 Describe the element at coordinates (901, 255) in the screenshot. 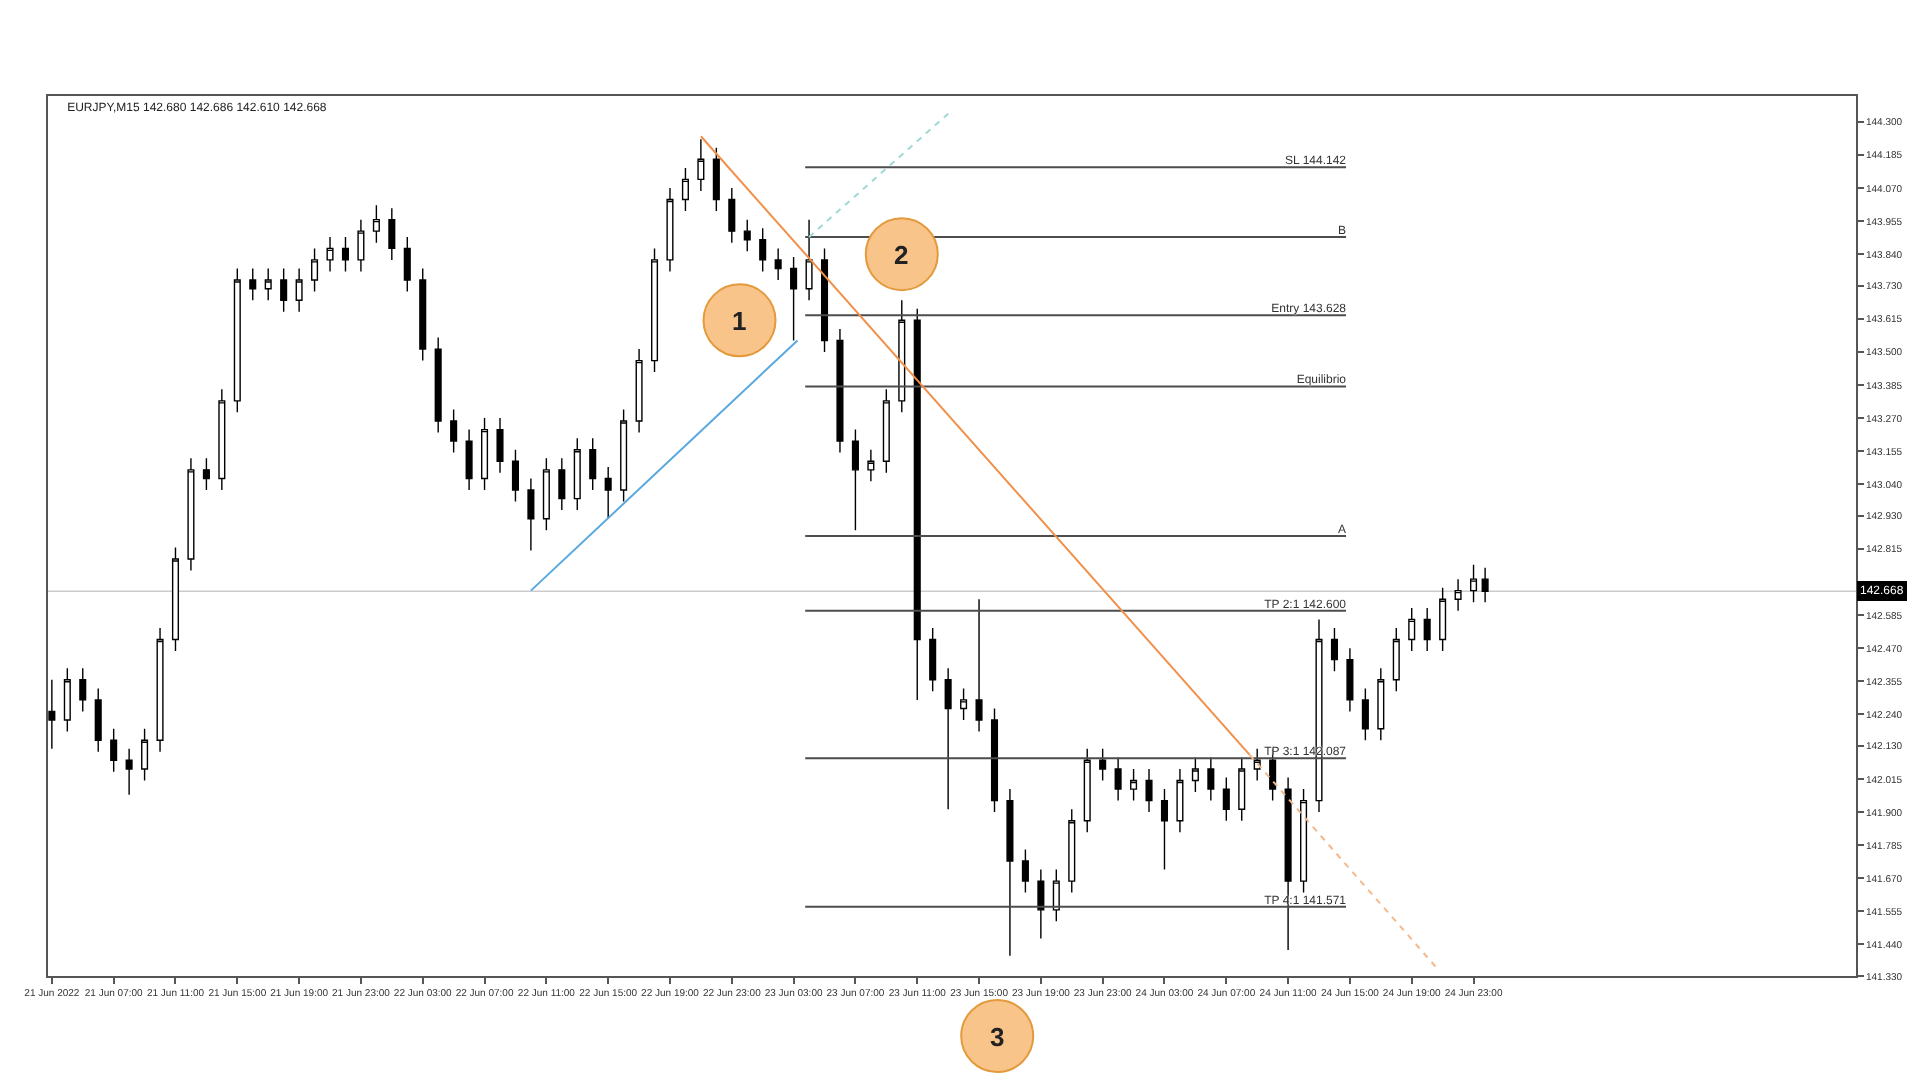

I see `annotation: 2` at that location.